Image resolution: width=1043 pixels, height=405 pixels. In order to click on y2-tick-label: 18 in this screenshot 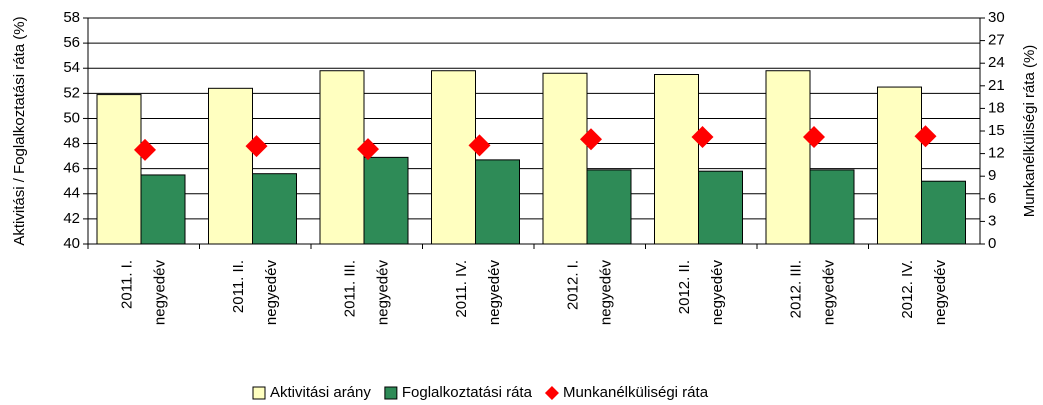, I will do `click(996, 107)`.